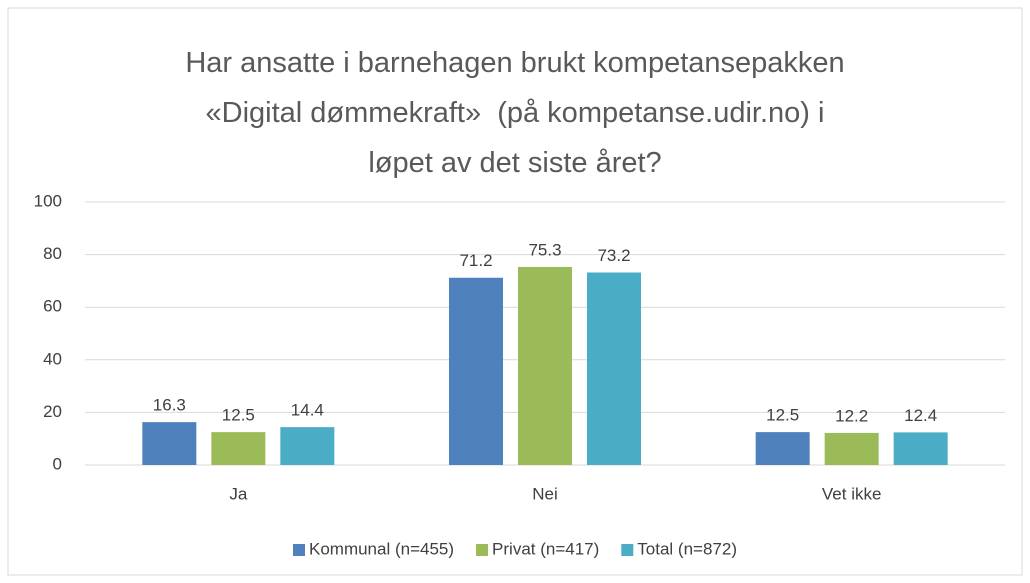 The height and width of the screenshot is (583, 1030). What do you see at coordinates (52, 306) in the screenshot?
I see `y-tick-label: 60` at bounding box center [52, 306].